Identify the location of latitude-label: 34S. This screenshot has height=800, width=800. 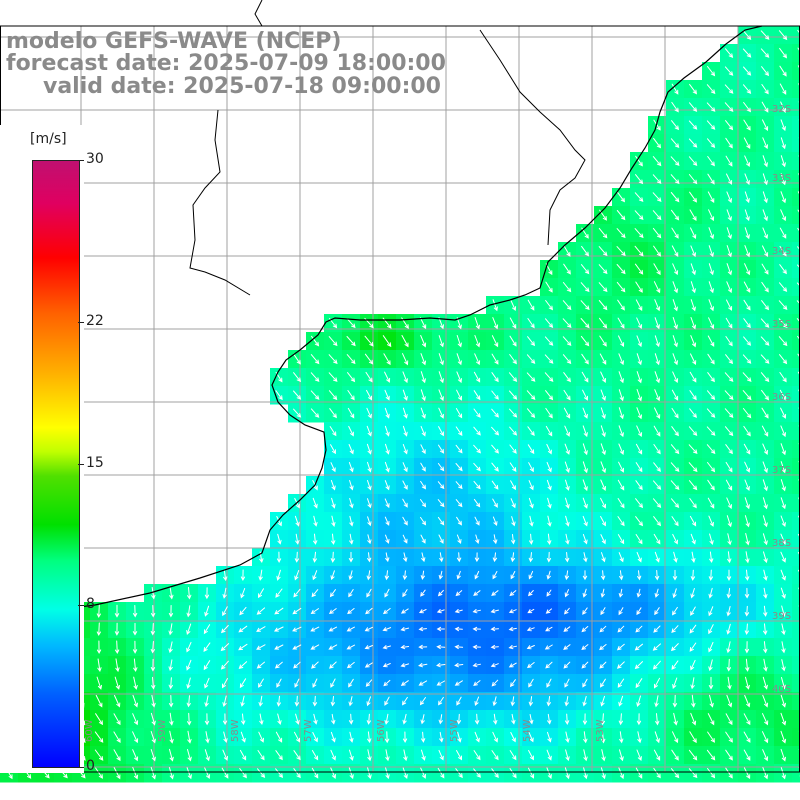
(782, 251).